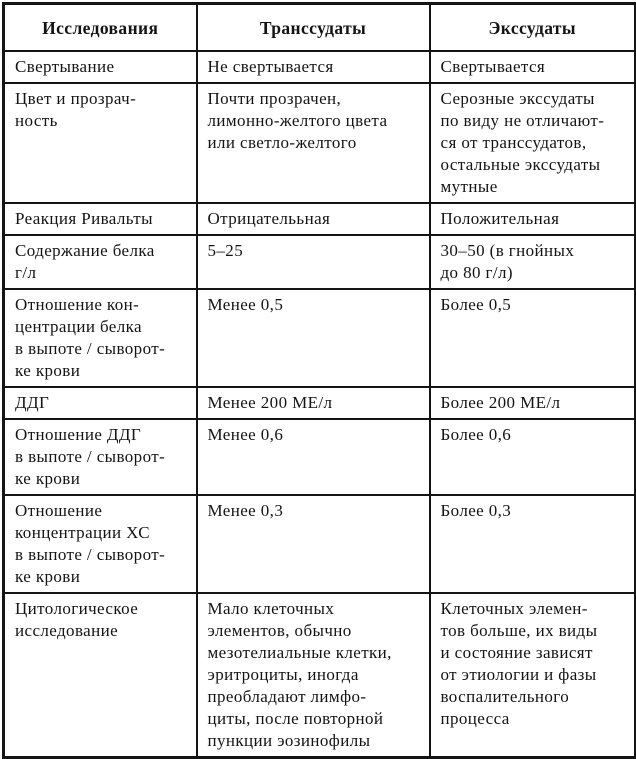 This screenshot has height=759, width=636. Describe the element at coordinates (313, 457) in the screenshot. I see `transudates-cell: Менее 0,6` at that location.